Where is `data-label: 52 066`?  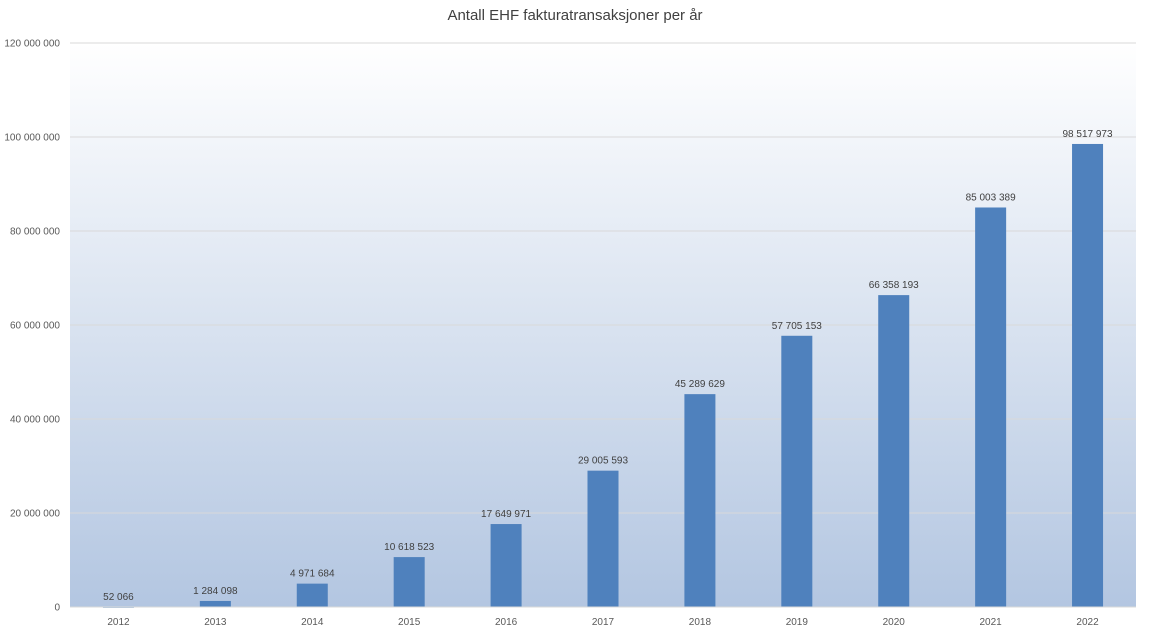
data-label: 52 066 is located at coordinates (118, 597).